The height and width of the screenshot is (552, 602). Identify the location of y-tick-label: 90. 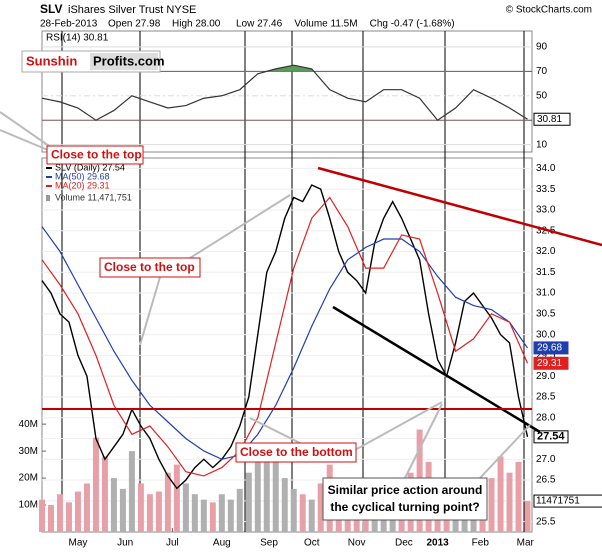
(542, 47).